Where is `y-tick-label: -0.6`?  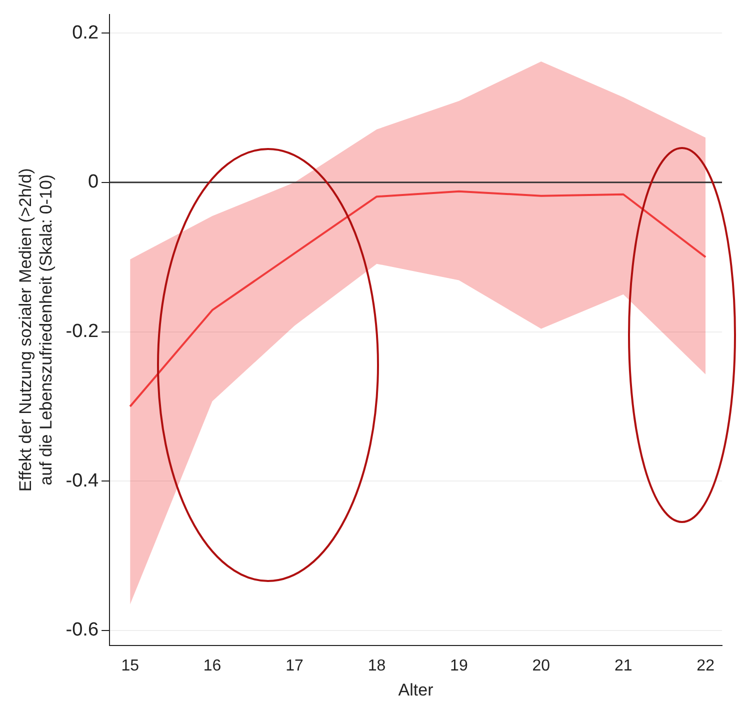 y-tick-label: -0.6 is located at coordinates (82, 630).